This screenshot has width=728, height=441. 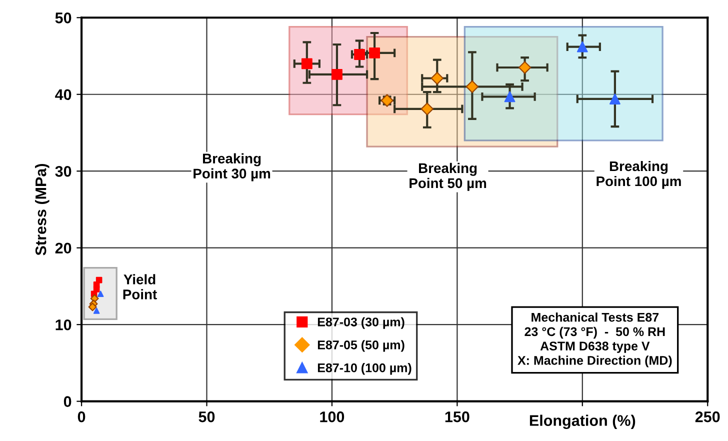 What do you see at coordinates (82, 416) in the screenshot?
I see `x-tick-label: 0` at bounding box center [82, 416].